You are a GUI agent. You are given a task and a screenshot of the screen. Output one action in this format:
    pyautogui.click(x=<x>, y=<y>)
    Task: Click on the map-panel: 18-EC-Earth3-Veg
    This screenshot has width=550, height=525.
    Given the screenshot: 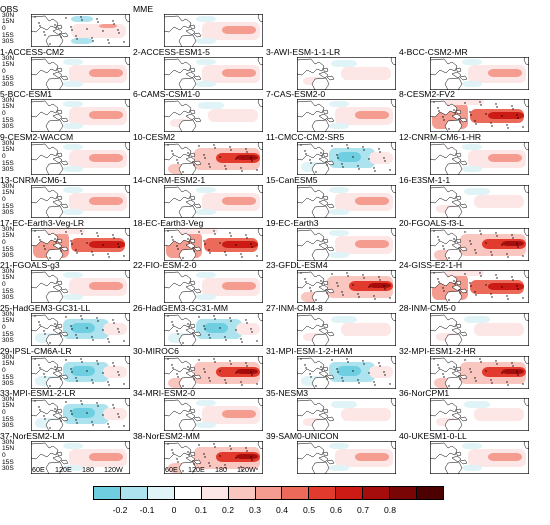 What is the action you would take?
    pyautogui.click(x=199, y=240)
    